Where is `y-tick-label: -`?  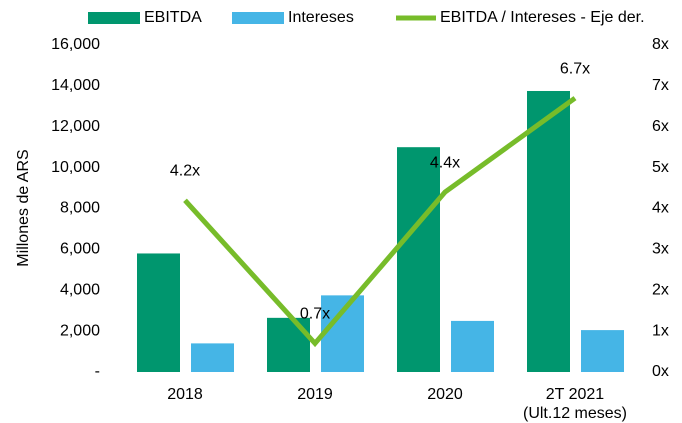
y-tick-label: - is located at coordinates (97, 371).